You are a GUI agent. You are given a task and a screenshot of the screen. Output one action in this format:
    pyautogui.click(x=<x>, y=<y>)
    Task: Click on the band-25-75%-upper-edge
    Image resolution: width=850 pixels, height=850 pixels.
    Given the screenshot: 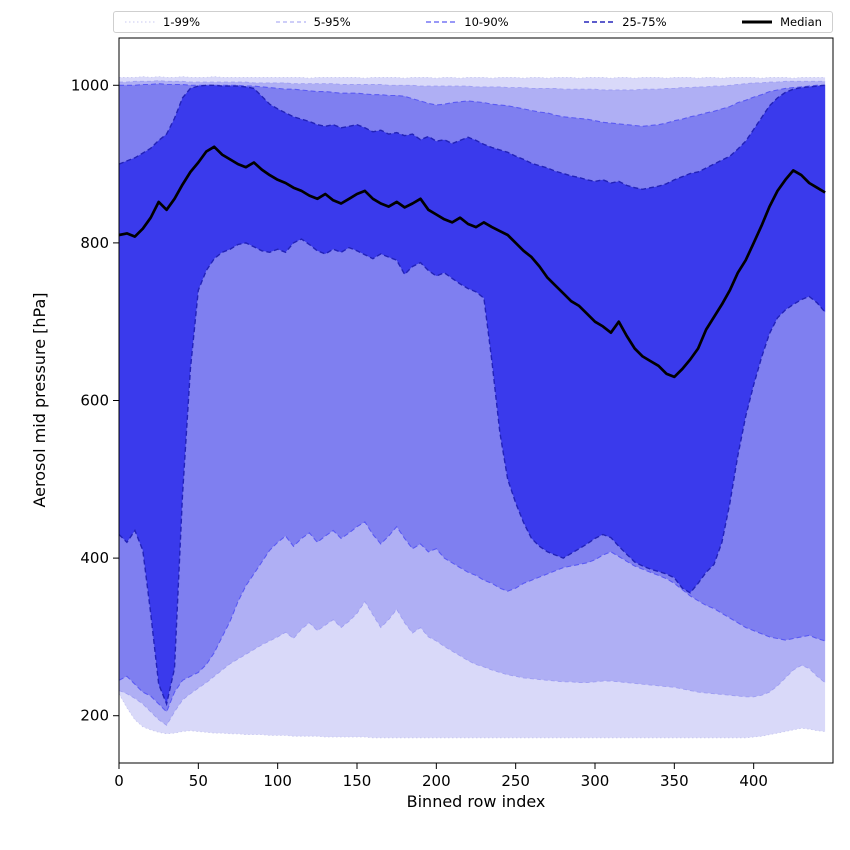 What is the action you would take?
    pyautogui.click(x=472, y=137)
    